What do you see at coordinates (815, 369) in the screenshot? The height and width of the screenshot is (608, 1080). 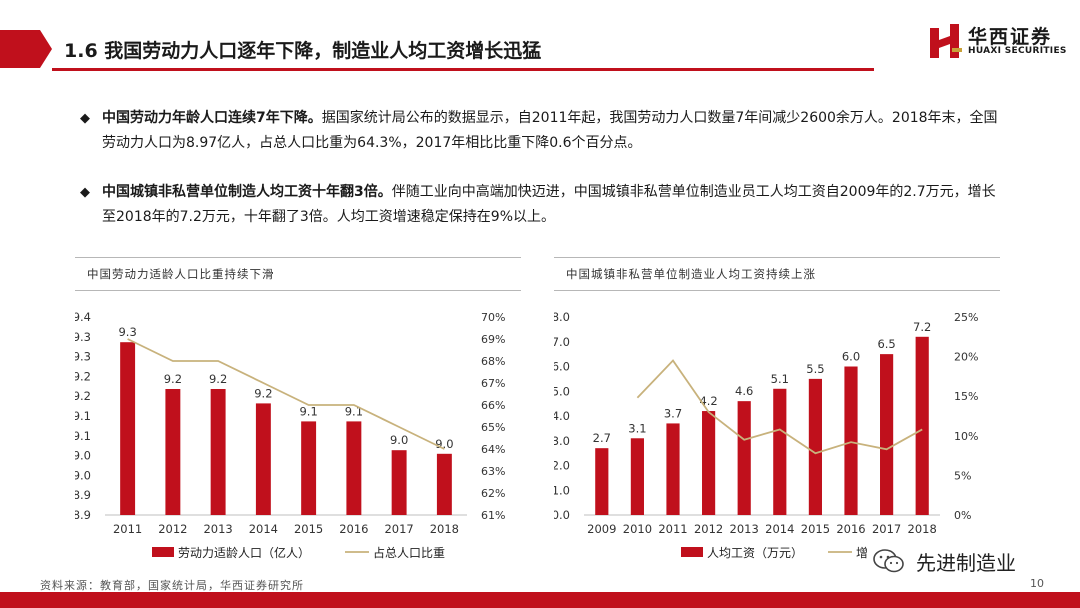 I see `data-label: 5.5` at bounding box center [815, 369].